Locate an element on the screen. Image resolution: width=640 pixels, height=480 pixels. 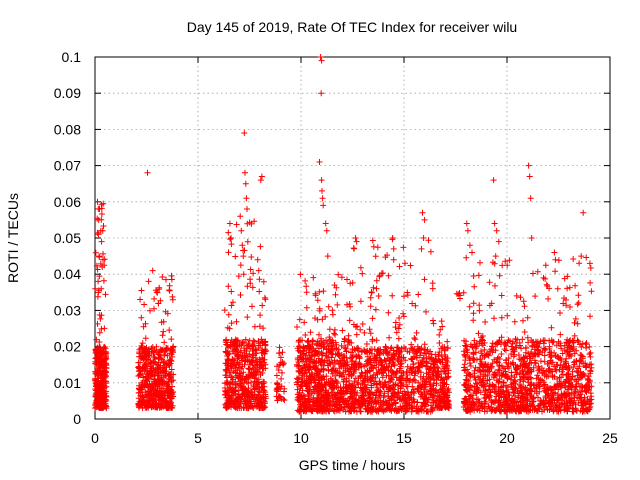
y-tick-label: 0.08 is located at coordinates (67, 129).